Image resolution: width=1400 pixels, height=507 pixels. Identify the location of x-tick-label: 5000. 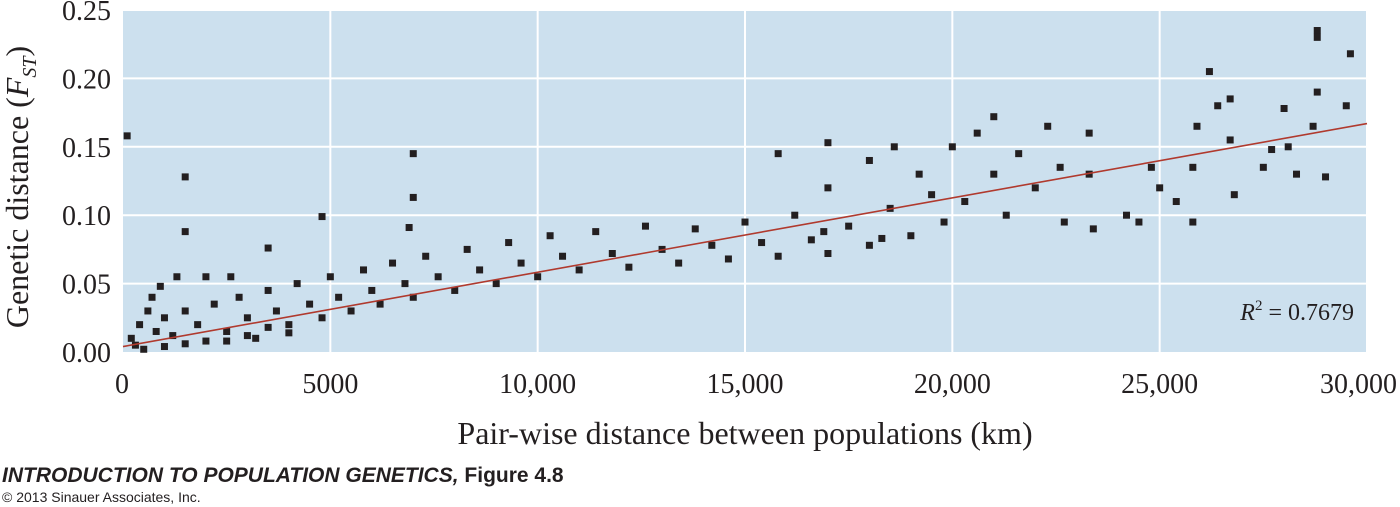
(330, 384).